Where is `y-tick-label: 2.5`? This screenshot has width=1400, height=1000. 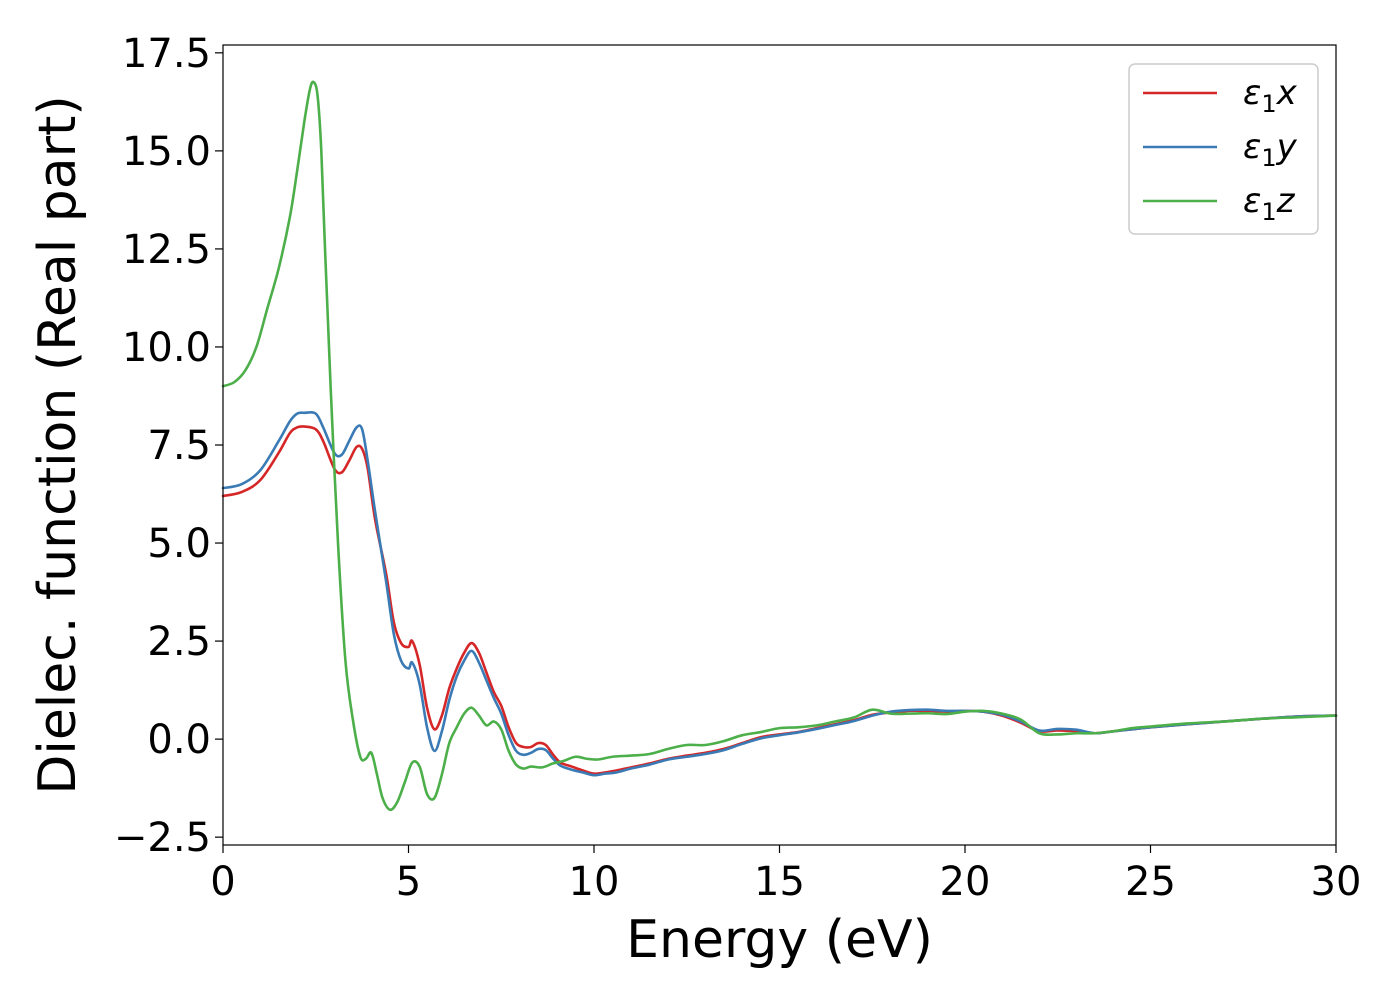
y-tick-label: 2.5 is located at coordinates (179, 642).